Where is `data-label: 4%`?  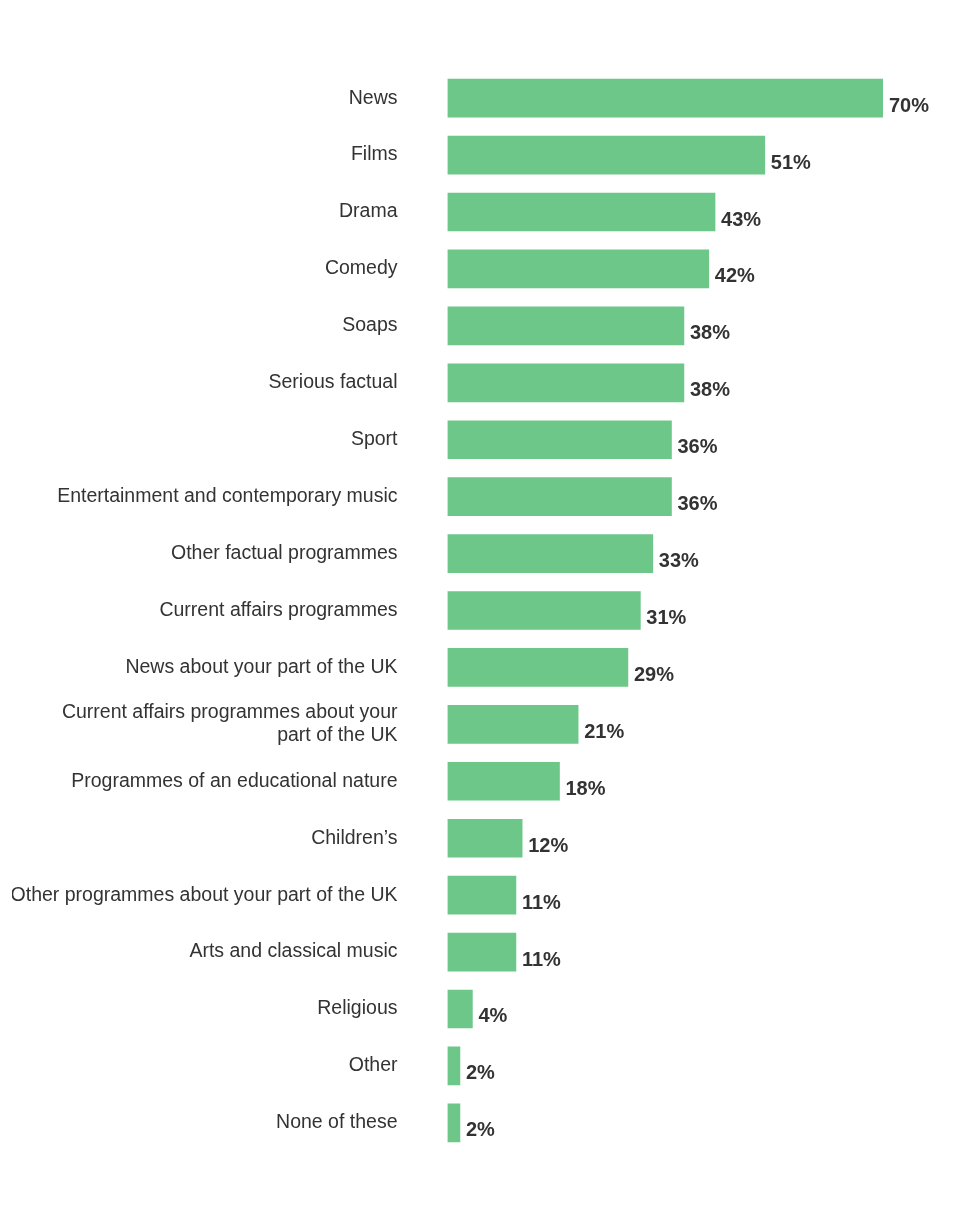
data-label: 4% is located at coordinates (493, 1015).